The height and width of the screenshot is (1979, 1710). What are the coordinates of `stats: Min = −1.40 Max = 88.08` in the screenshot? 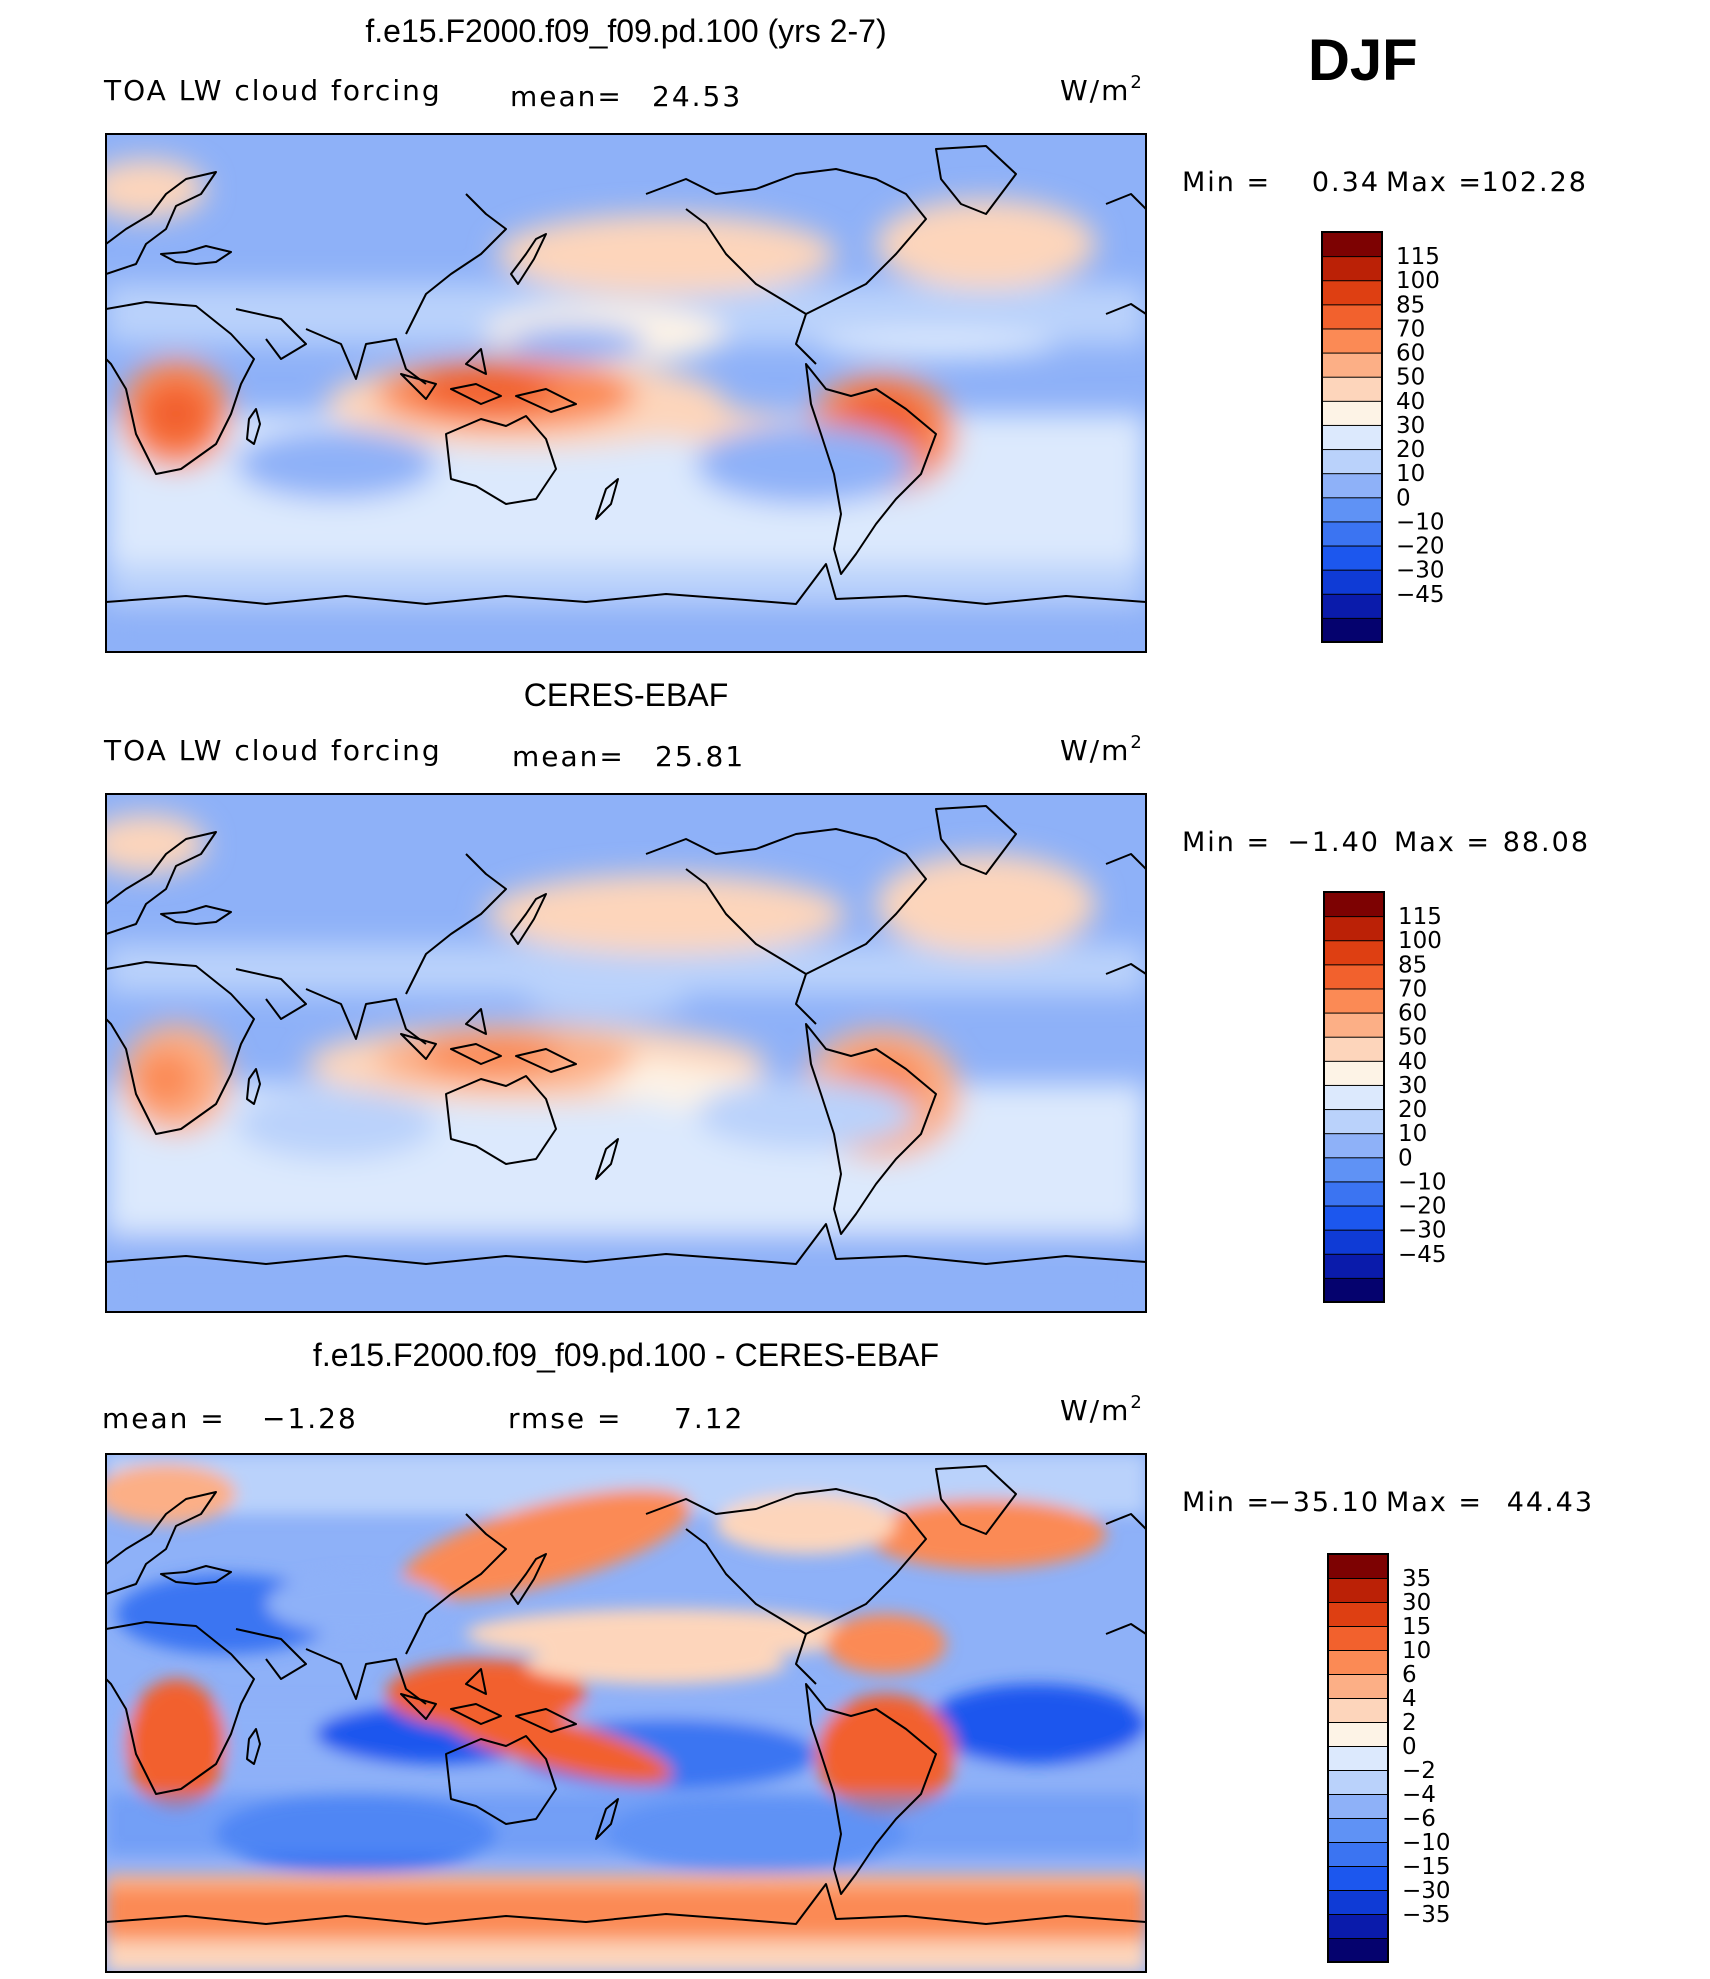 It's located at (1385, 842).